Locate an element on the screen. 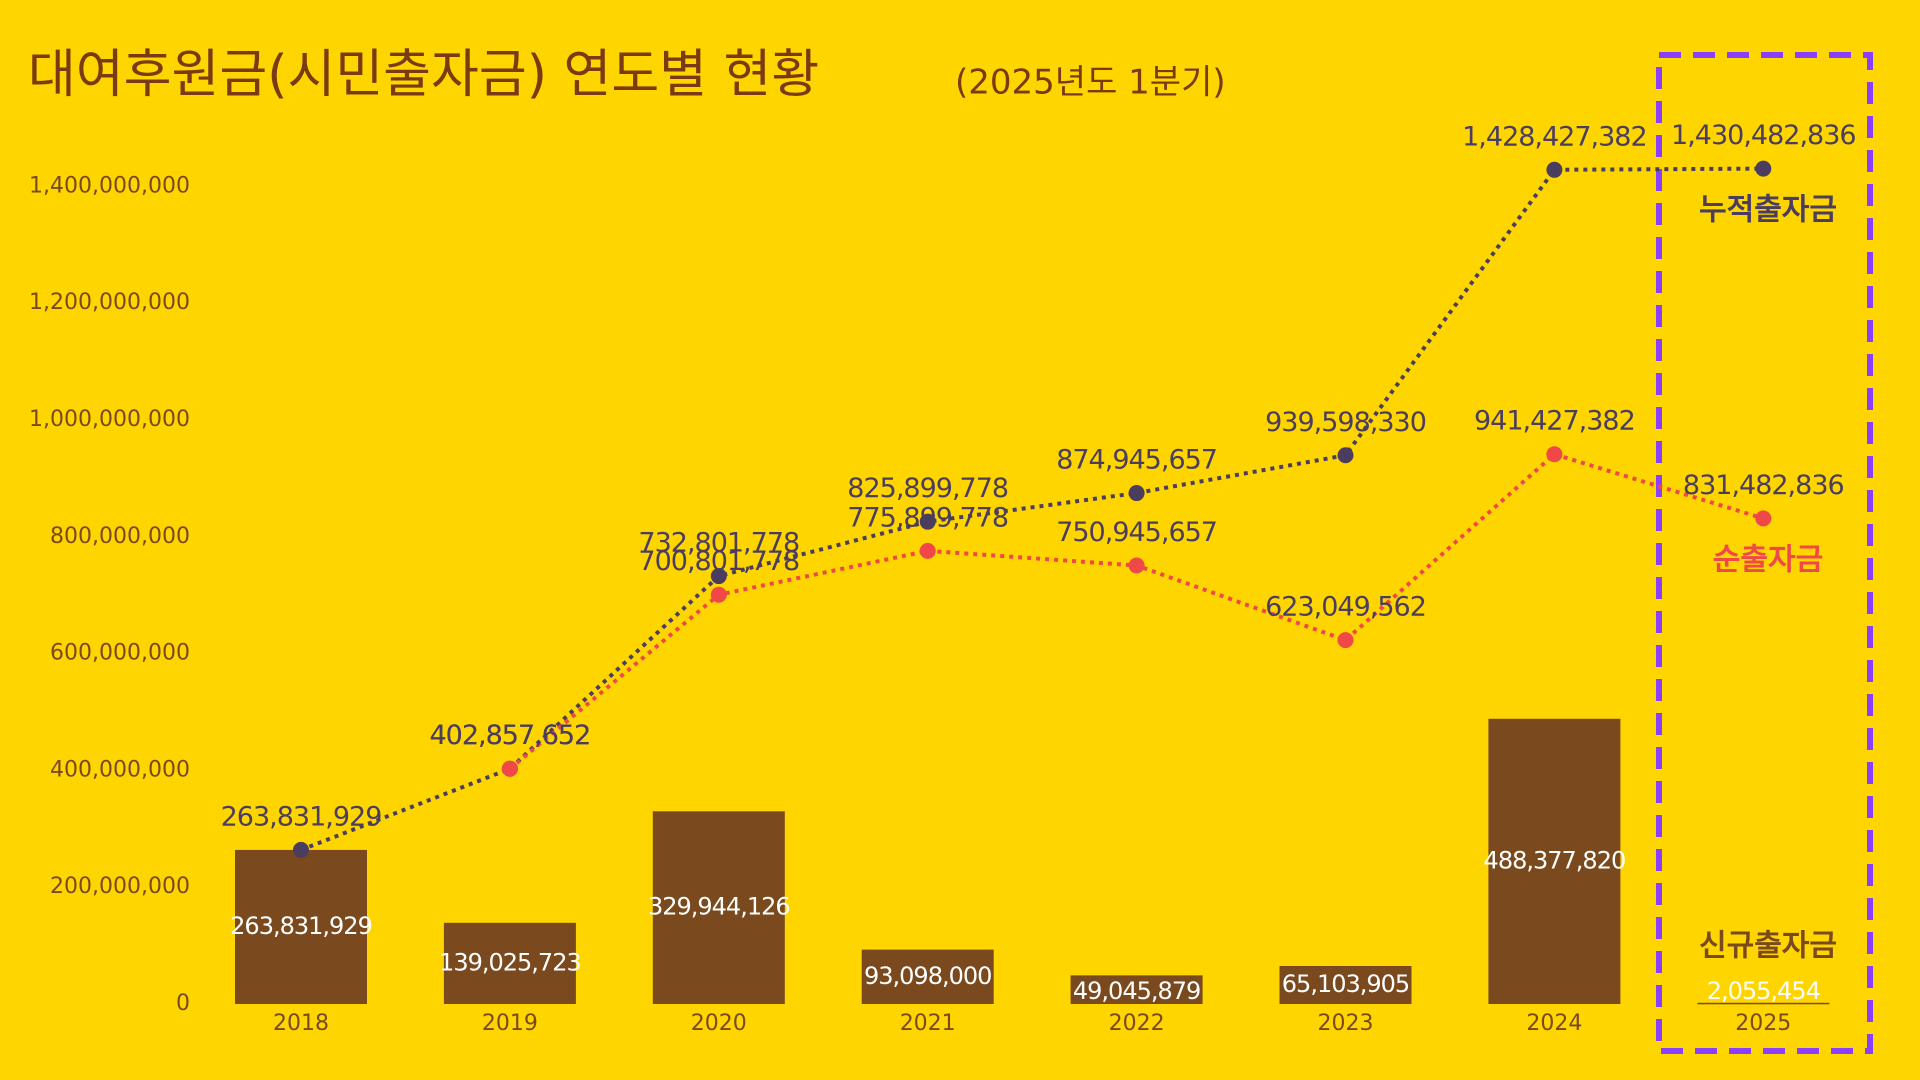 This screenshot has height=1080, width=1920. y-tick-label: 400,000,000 is located at coordinates (120, 769).